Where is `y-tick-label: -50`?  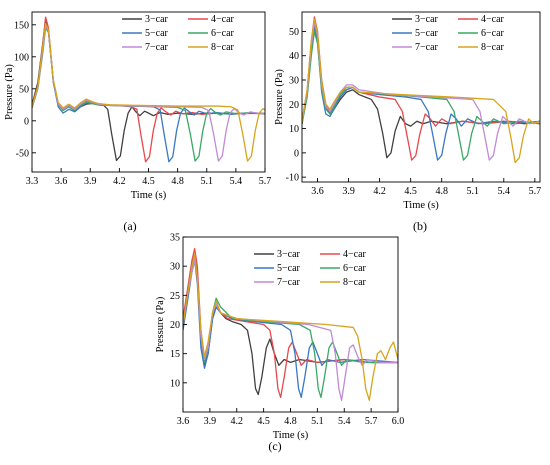 y-tick-label: -50 is located at coordinates (22, 153).